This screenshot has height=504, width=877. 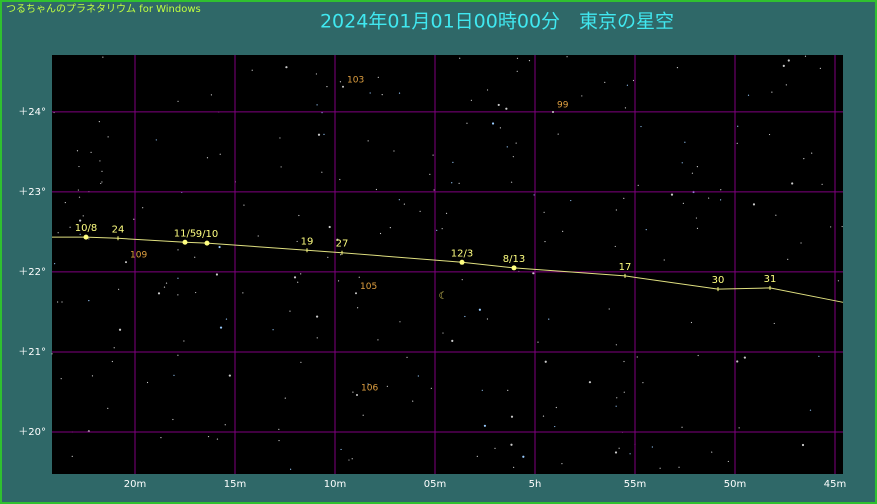 What do you see at coordinates (32, 352) in the screenshot?
I see `y-tick-label: ＋21°` at bounding box center [32, 352].